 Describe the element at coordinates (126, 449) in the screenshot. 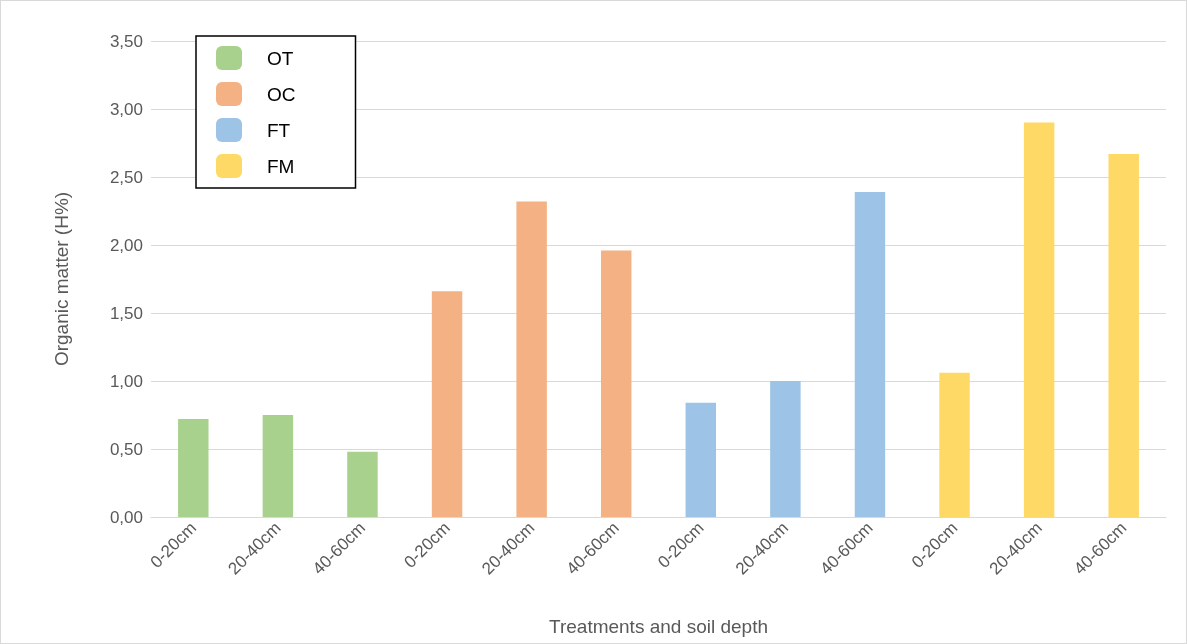

I see `y-tick-label: 0,50` at that location.